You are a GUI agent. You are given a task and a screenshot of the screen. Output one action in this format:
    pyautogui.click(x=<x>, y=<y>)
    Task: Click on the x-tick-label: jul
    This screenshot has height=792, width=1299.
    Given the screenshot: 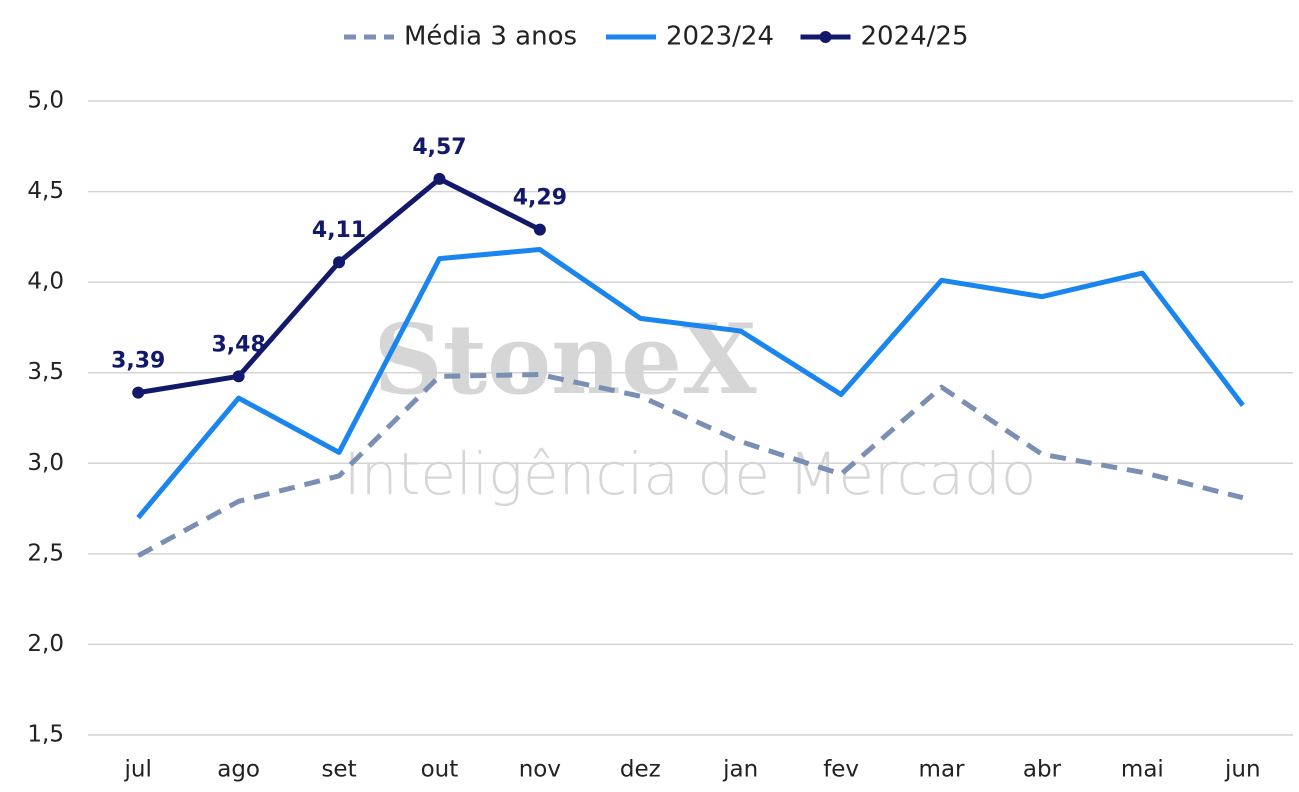 What is the action you would take?
    pyautogui.click(x=138, y=770)
    